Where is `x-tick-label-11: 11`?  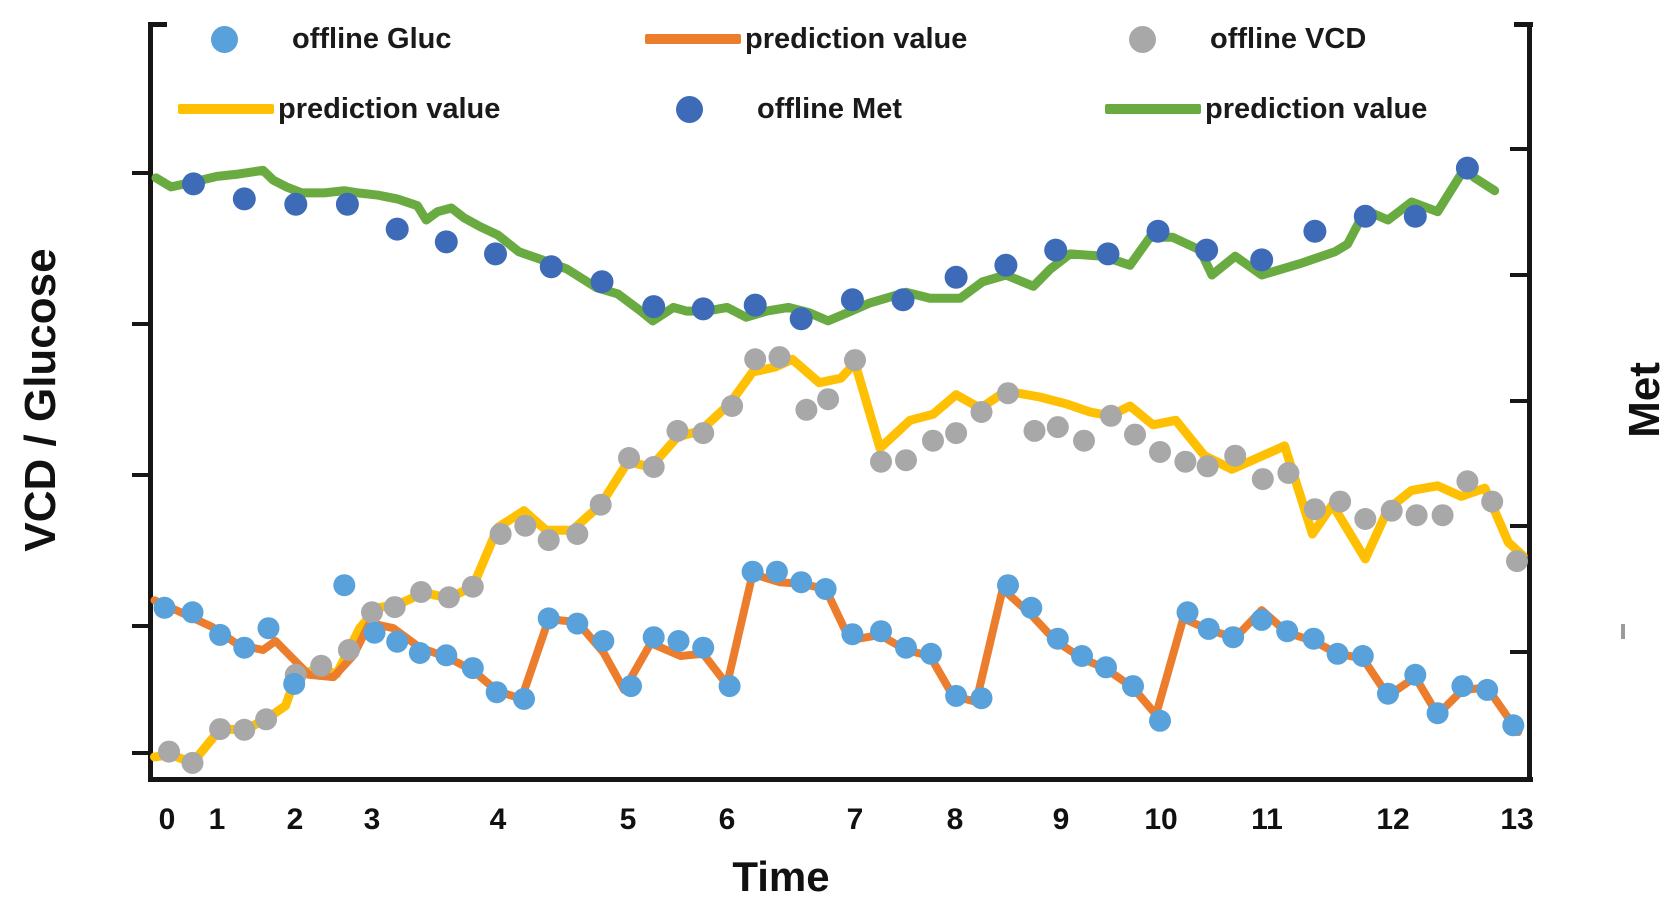
x-tick-label-11: 11 is located at coordinates (1267, 819).